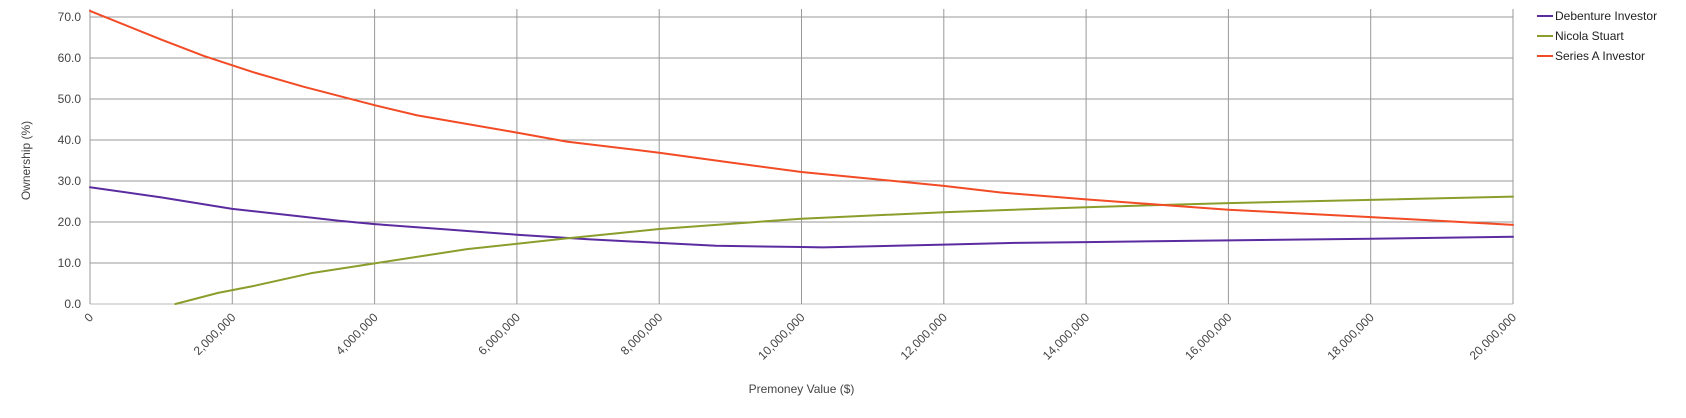  I want to click on y-tick-label: 10.0, so click(70, 263).